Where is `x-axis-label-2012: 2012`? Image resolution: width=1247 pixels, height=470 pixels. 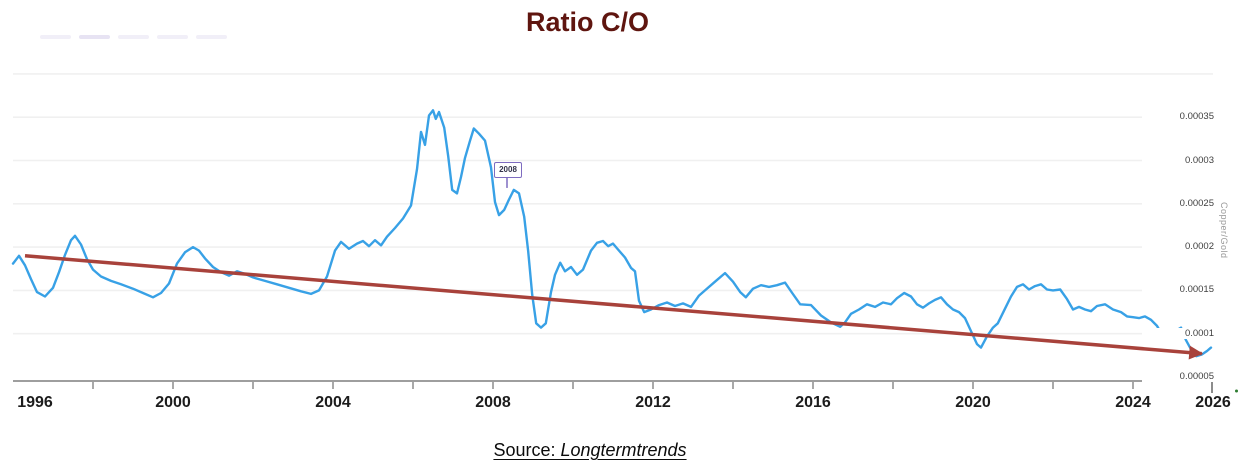
x-axis-label-2012: 2012 is located at coordinates (653, 402).